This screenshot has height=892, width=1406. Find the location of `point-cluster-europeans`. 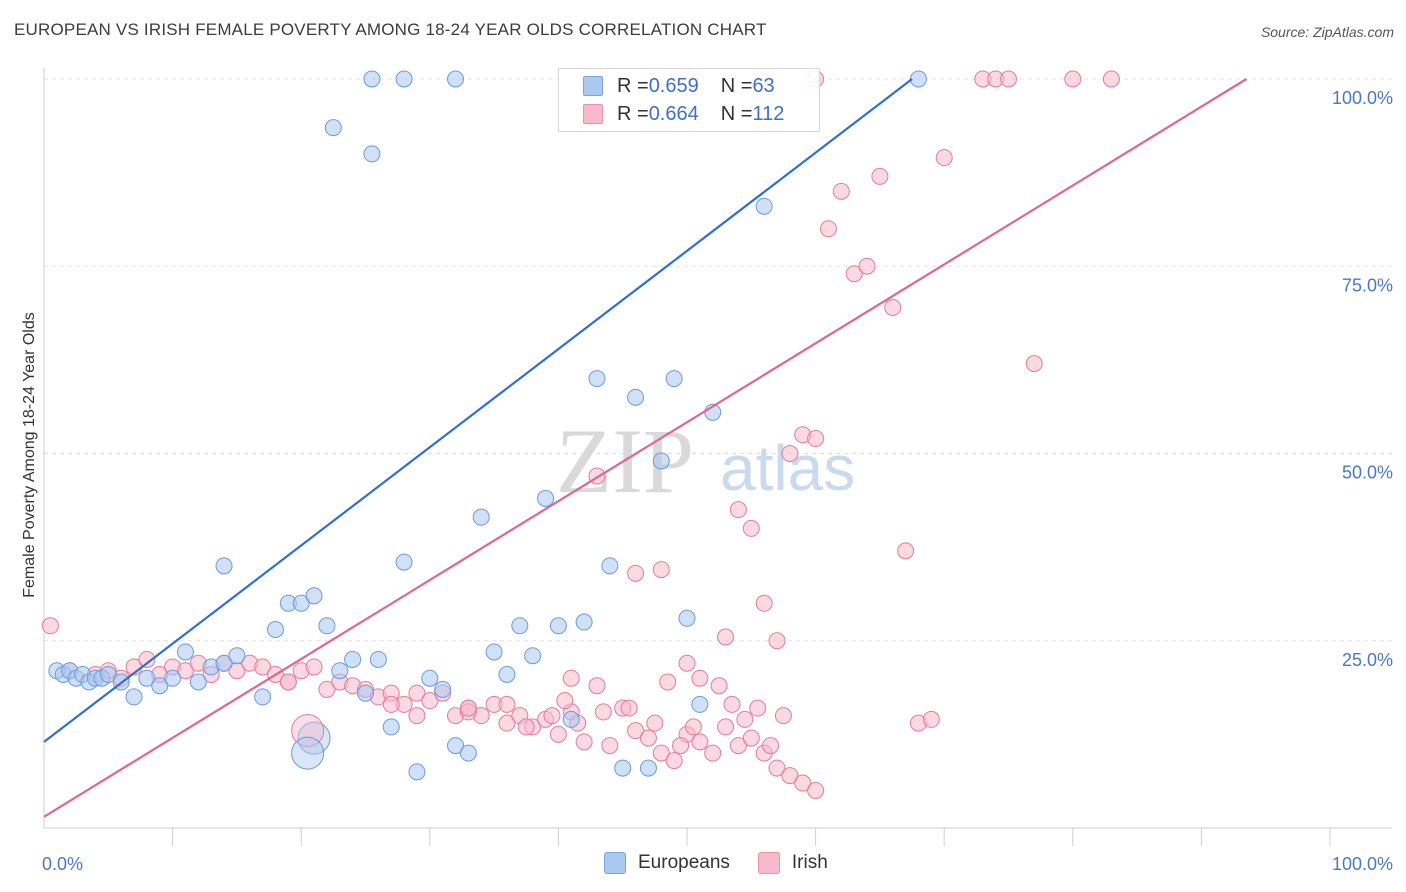

point-cluster-europeans is located at coordinates (308, 753).